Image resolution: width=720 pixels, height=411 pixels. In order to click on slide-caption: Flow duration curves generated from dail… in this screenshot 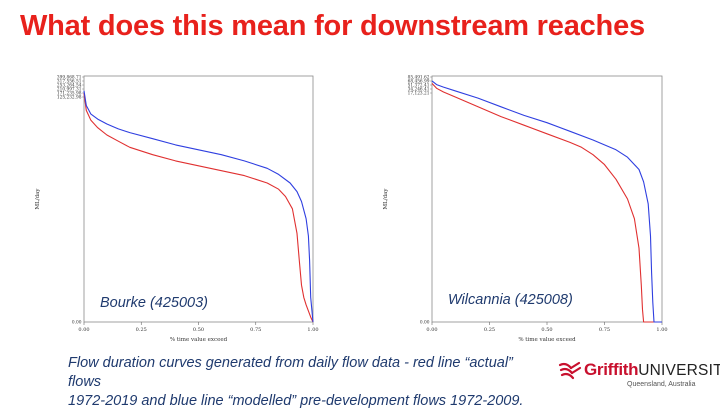, I will do `click(308, 382)`.